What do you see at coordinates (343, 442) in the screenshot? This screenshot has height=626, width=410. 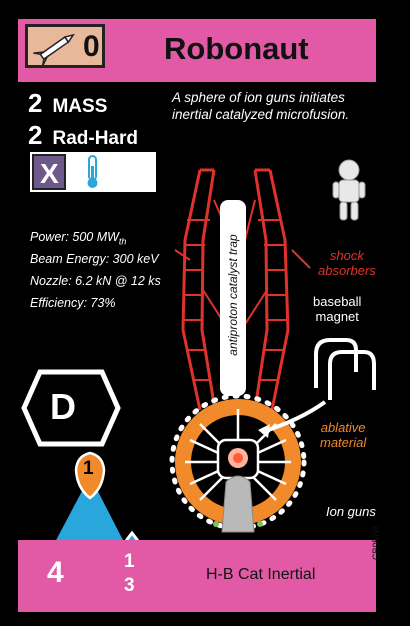 I see `ablative-label-line2: material` at bounding box center [343, 442].